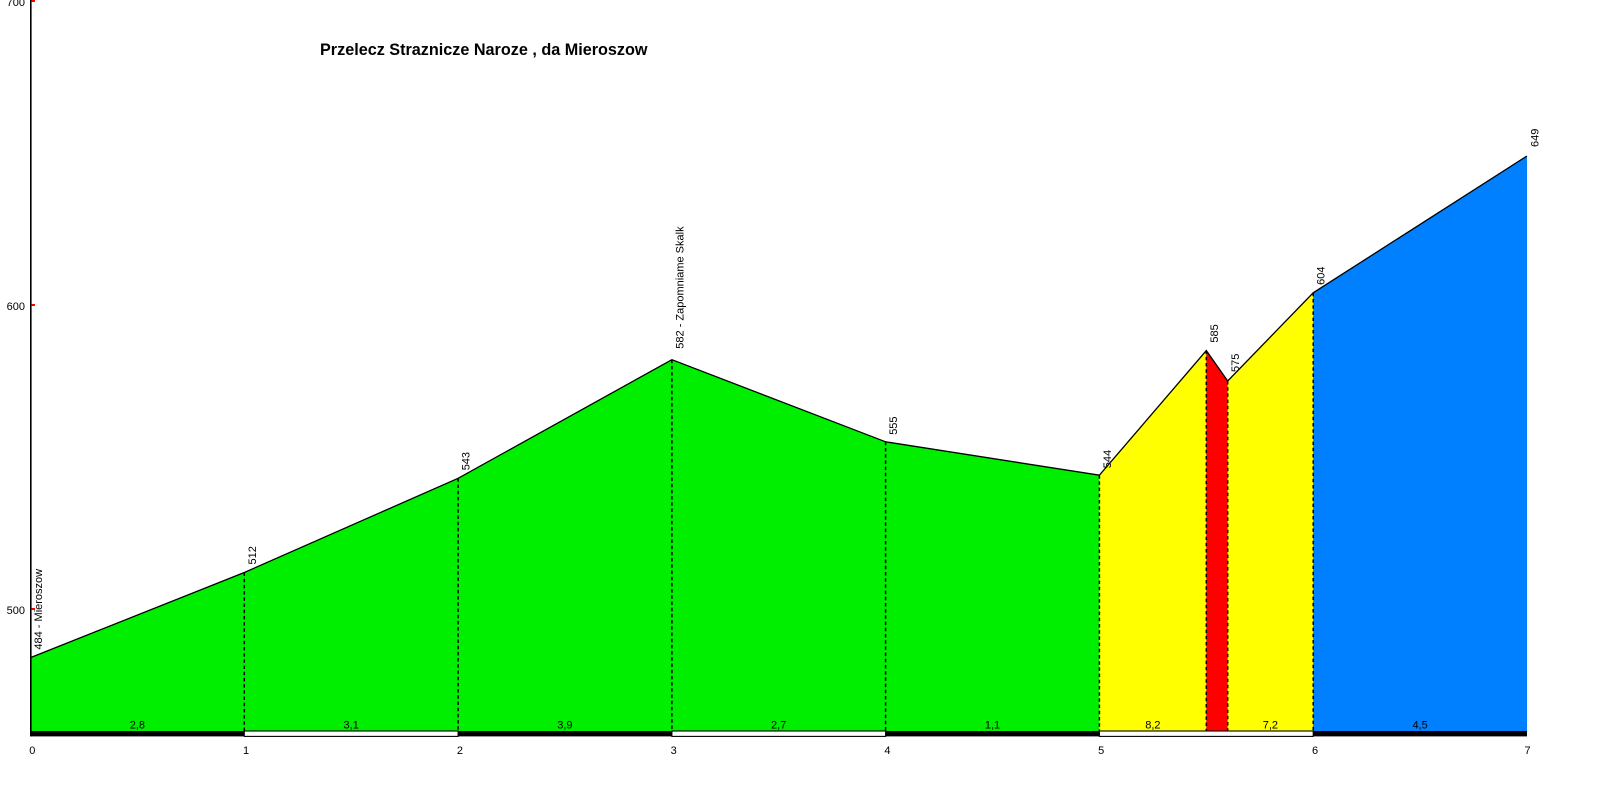  I want to click on svg-text: 7,2, so click(1270, 726).